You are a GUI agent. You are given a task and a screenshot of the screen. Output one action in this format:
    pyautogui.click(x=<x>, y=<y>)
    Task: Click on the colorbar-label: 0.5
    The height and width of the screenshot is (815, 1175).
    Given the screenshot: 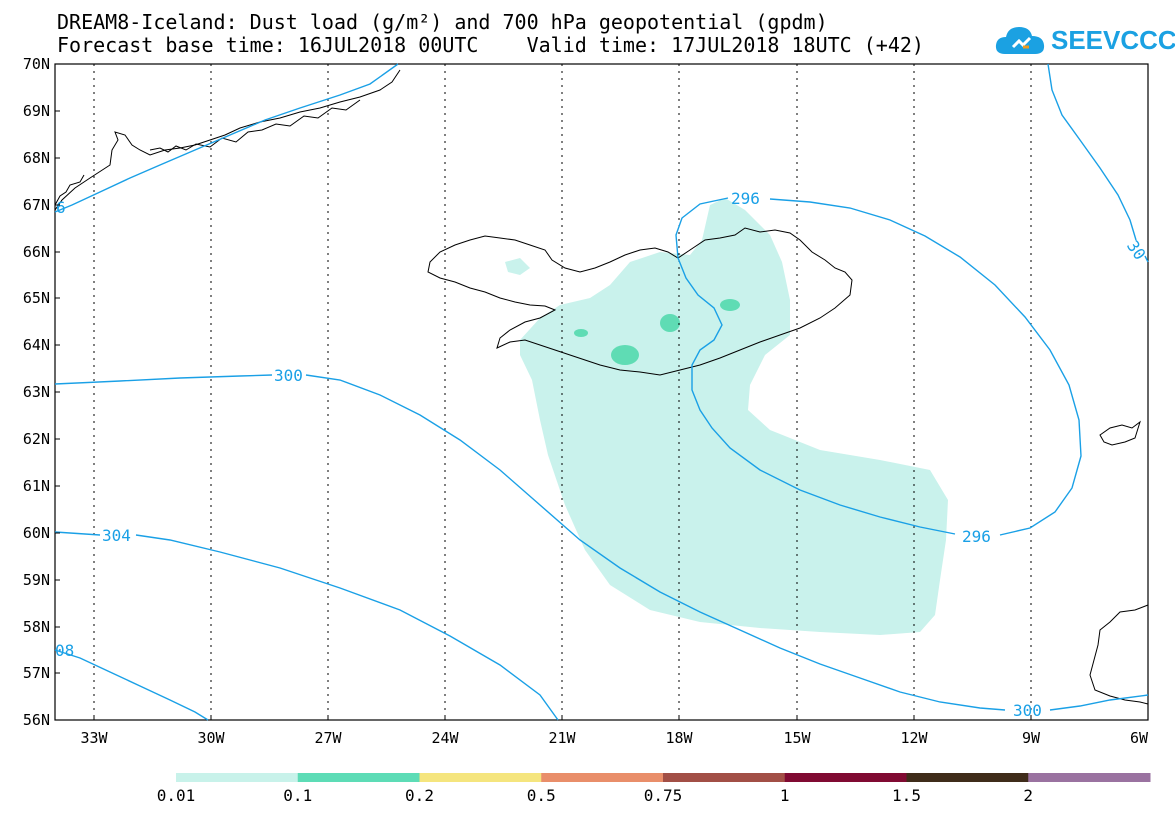 What is the action you would take?
    pyautogui.click(x=541, y=795)
    